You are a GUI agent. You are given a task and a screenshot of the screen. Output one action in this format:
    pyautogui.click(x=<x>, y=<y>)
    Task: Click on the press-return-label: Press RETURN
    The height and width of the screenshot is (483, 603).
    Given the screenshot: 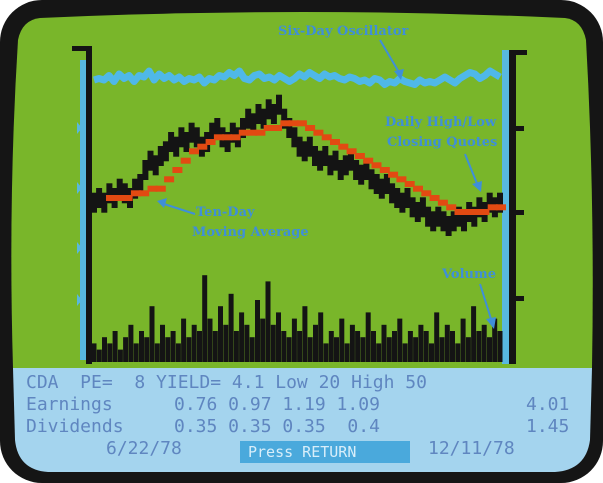 What is the action you would take?
    pyautogui.click(x=302, y=452)
    